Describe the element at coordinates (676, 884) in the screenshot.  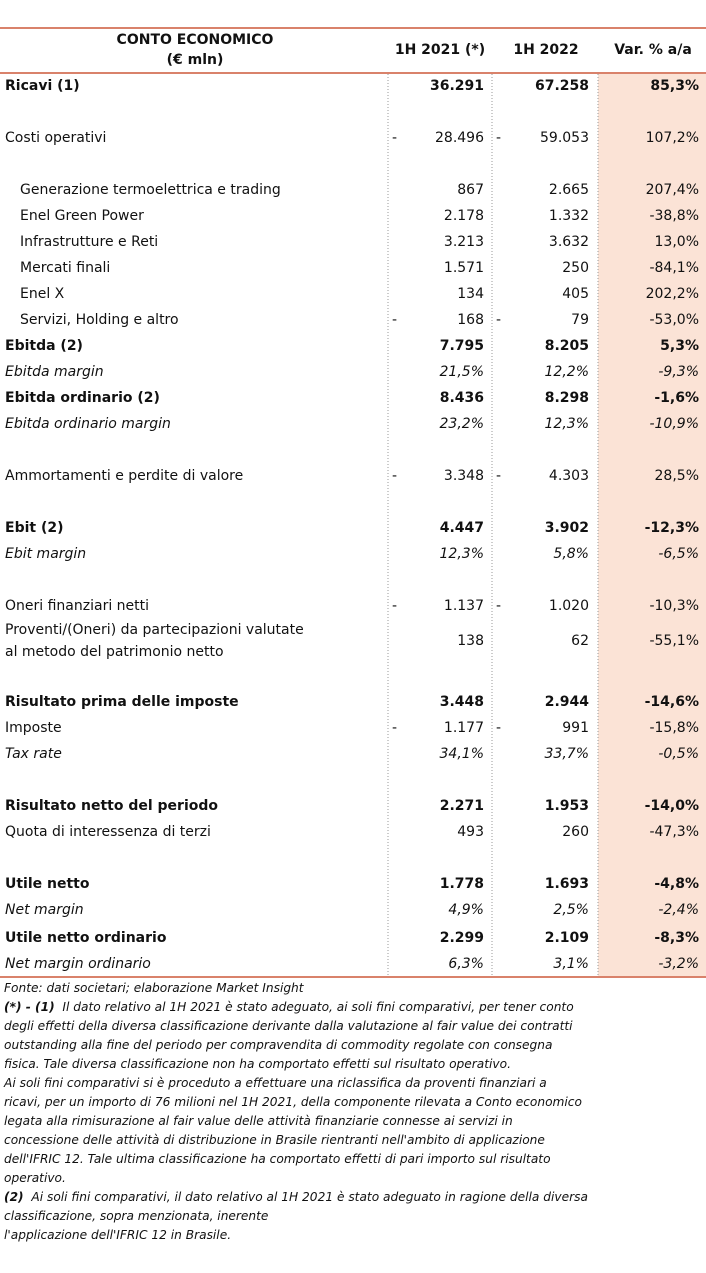
I see `cell-value: -4,8%` at that location.